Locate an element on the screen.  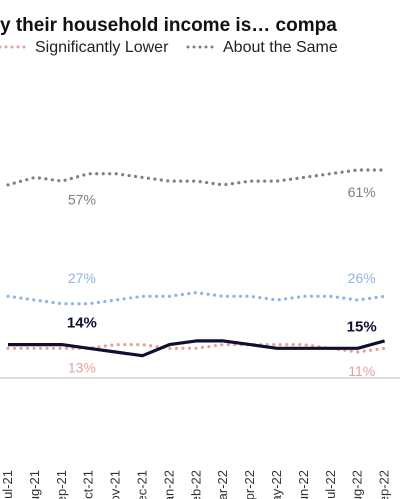
data-label-about_same: 57% is located at coordinates (82, 199).